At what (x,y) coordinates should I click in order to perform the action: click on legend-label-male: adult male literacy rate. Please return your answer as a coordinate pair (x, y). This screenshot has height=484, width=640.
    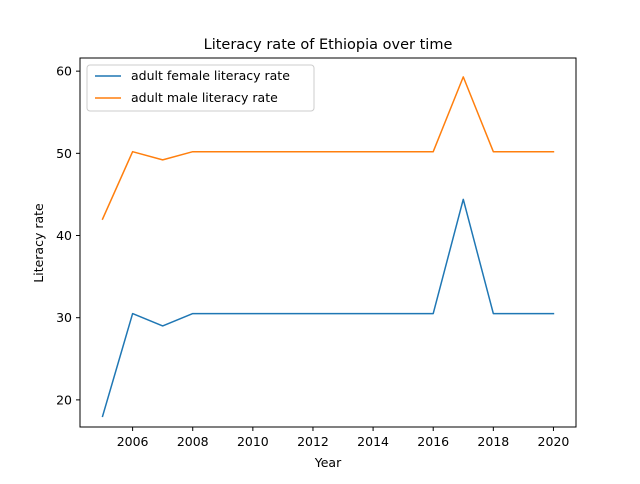
    Looking at the image, I should click on (204, 97).